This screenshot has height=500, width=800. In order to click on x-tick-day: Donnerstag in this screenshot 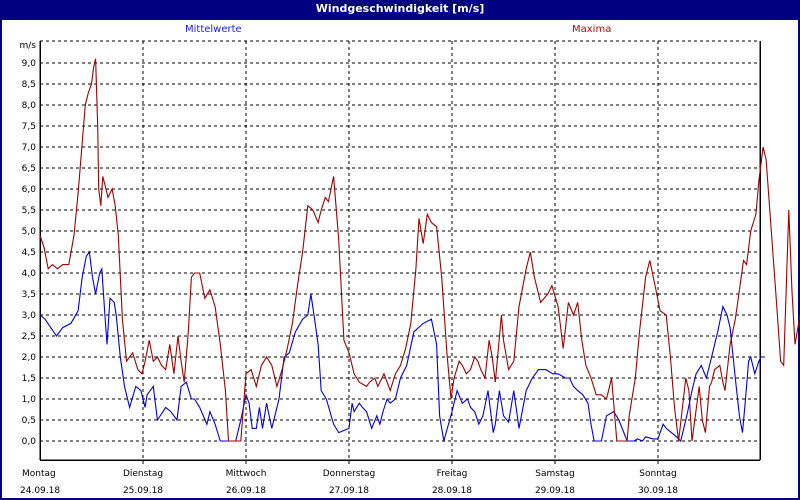, I will do `click(349, 474)`.